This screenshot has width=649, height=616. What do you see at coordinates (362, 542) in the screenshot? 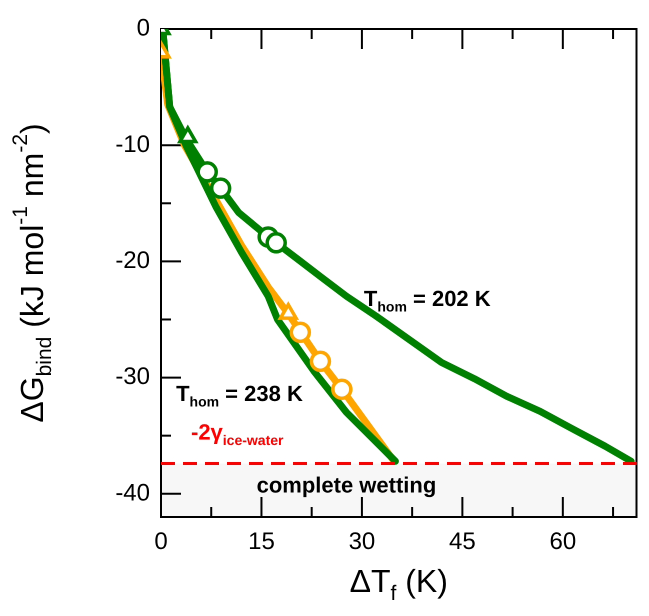
I see `x-tick-label: 30` at bounding box center [362, 542].